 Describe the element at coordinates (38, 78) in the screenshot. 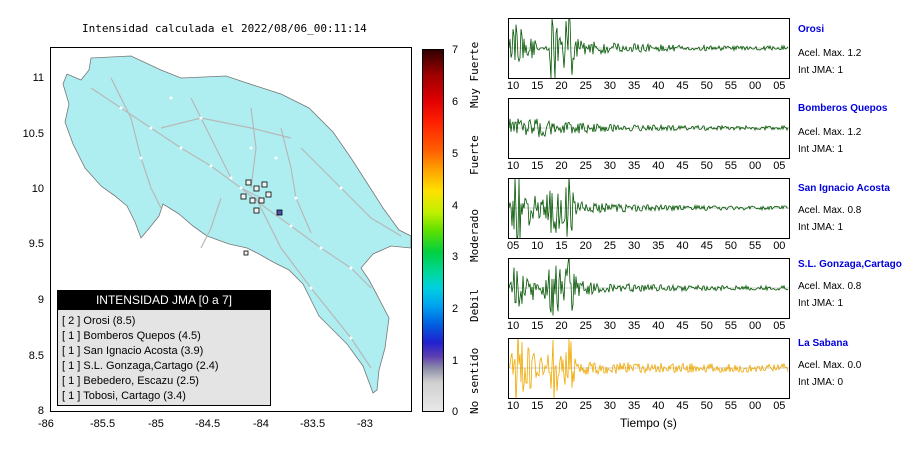

I see `y-tick: 11` at that location.